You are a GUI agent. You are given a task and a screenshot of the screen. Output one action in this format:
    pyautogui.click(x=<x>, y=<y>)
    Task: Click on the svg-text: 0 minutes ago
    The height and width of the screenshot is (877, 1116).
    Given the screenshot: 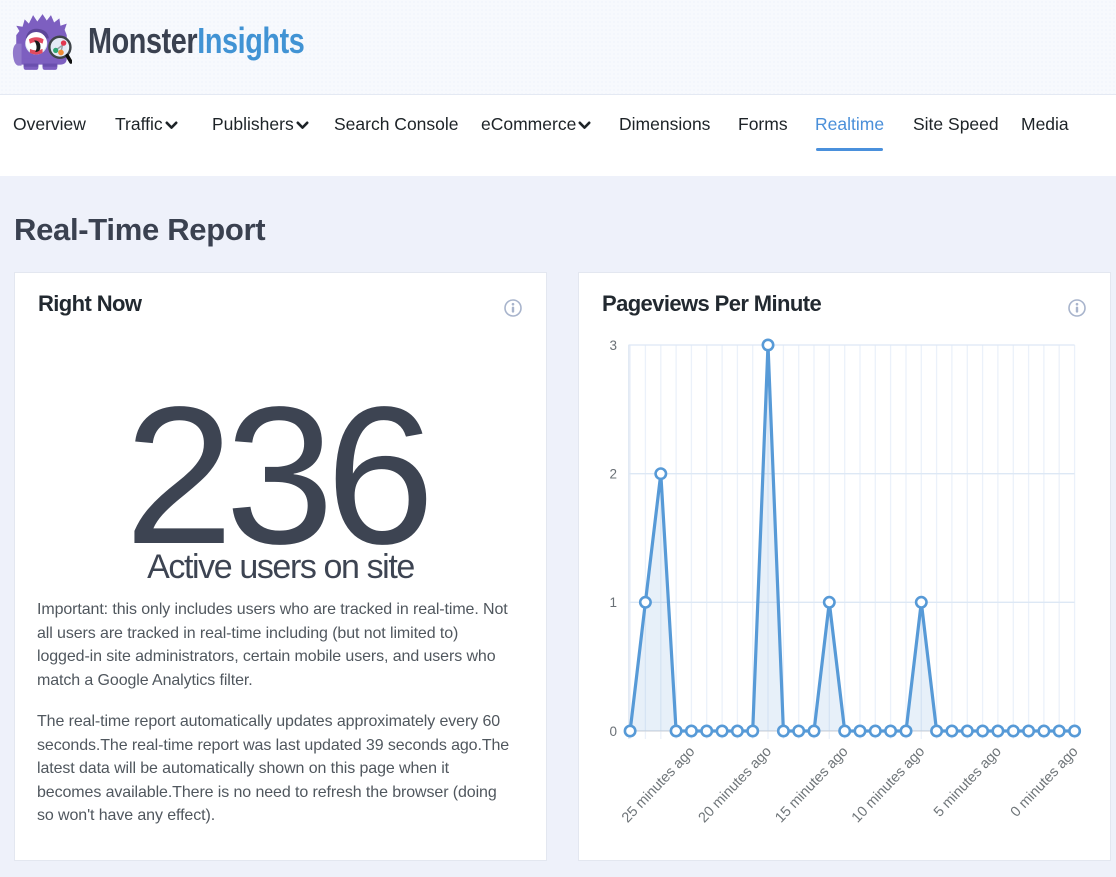 What is the action you would take?
    pyautogui.click(x=1045, y=782)
    